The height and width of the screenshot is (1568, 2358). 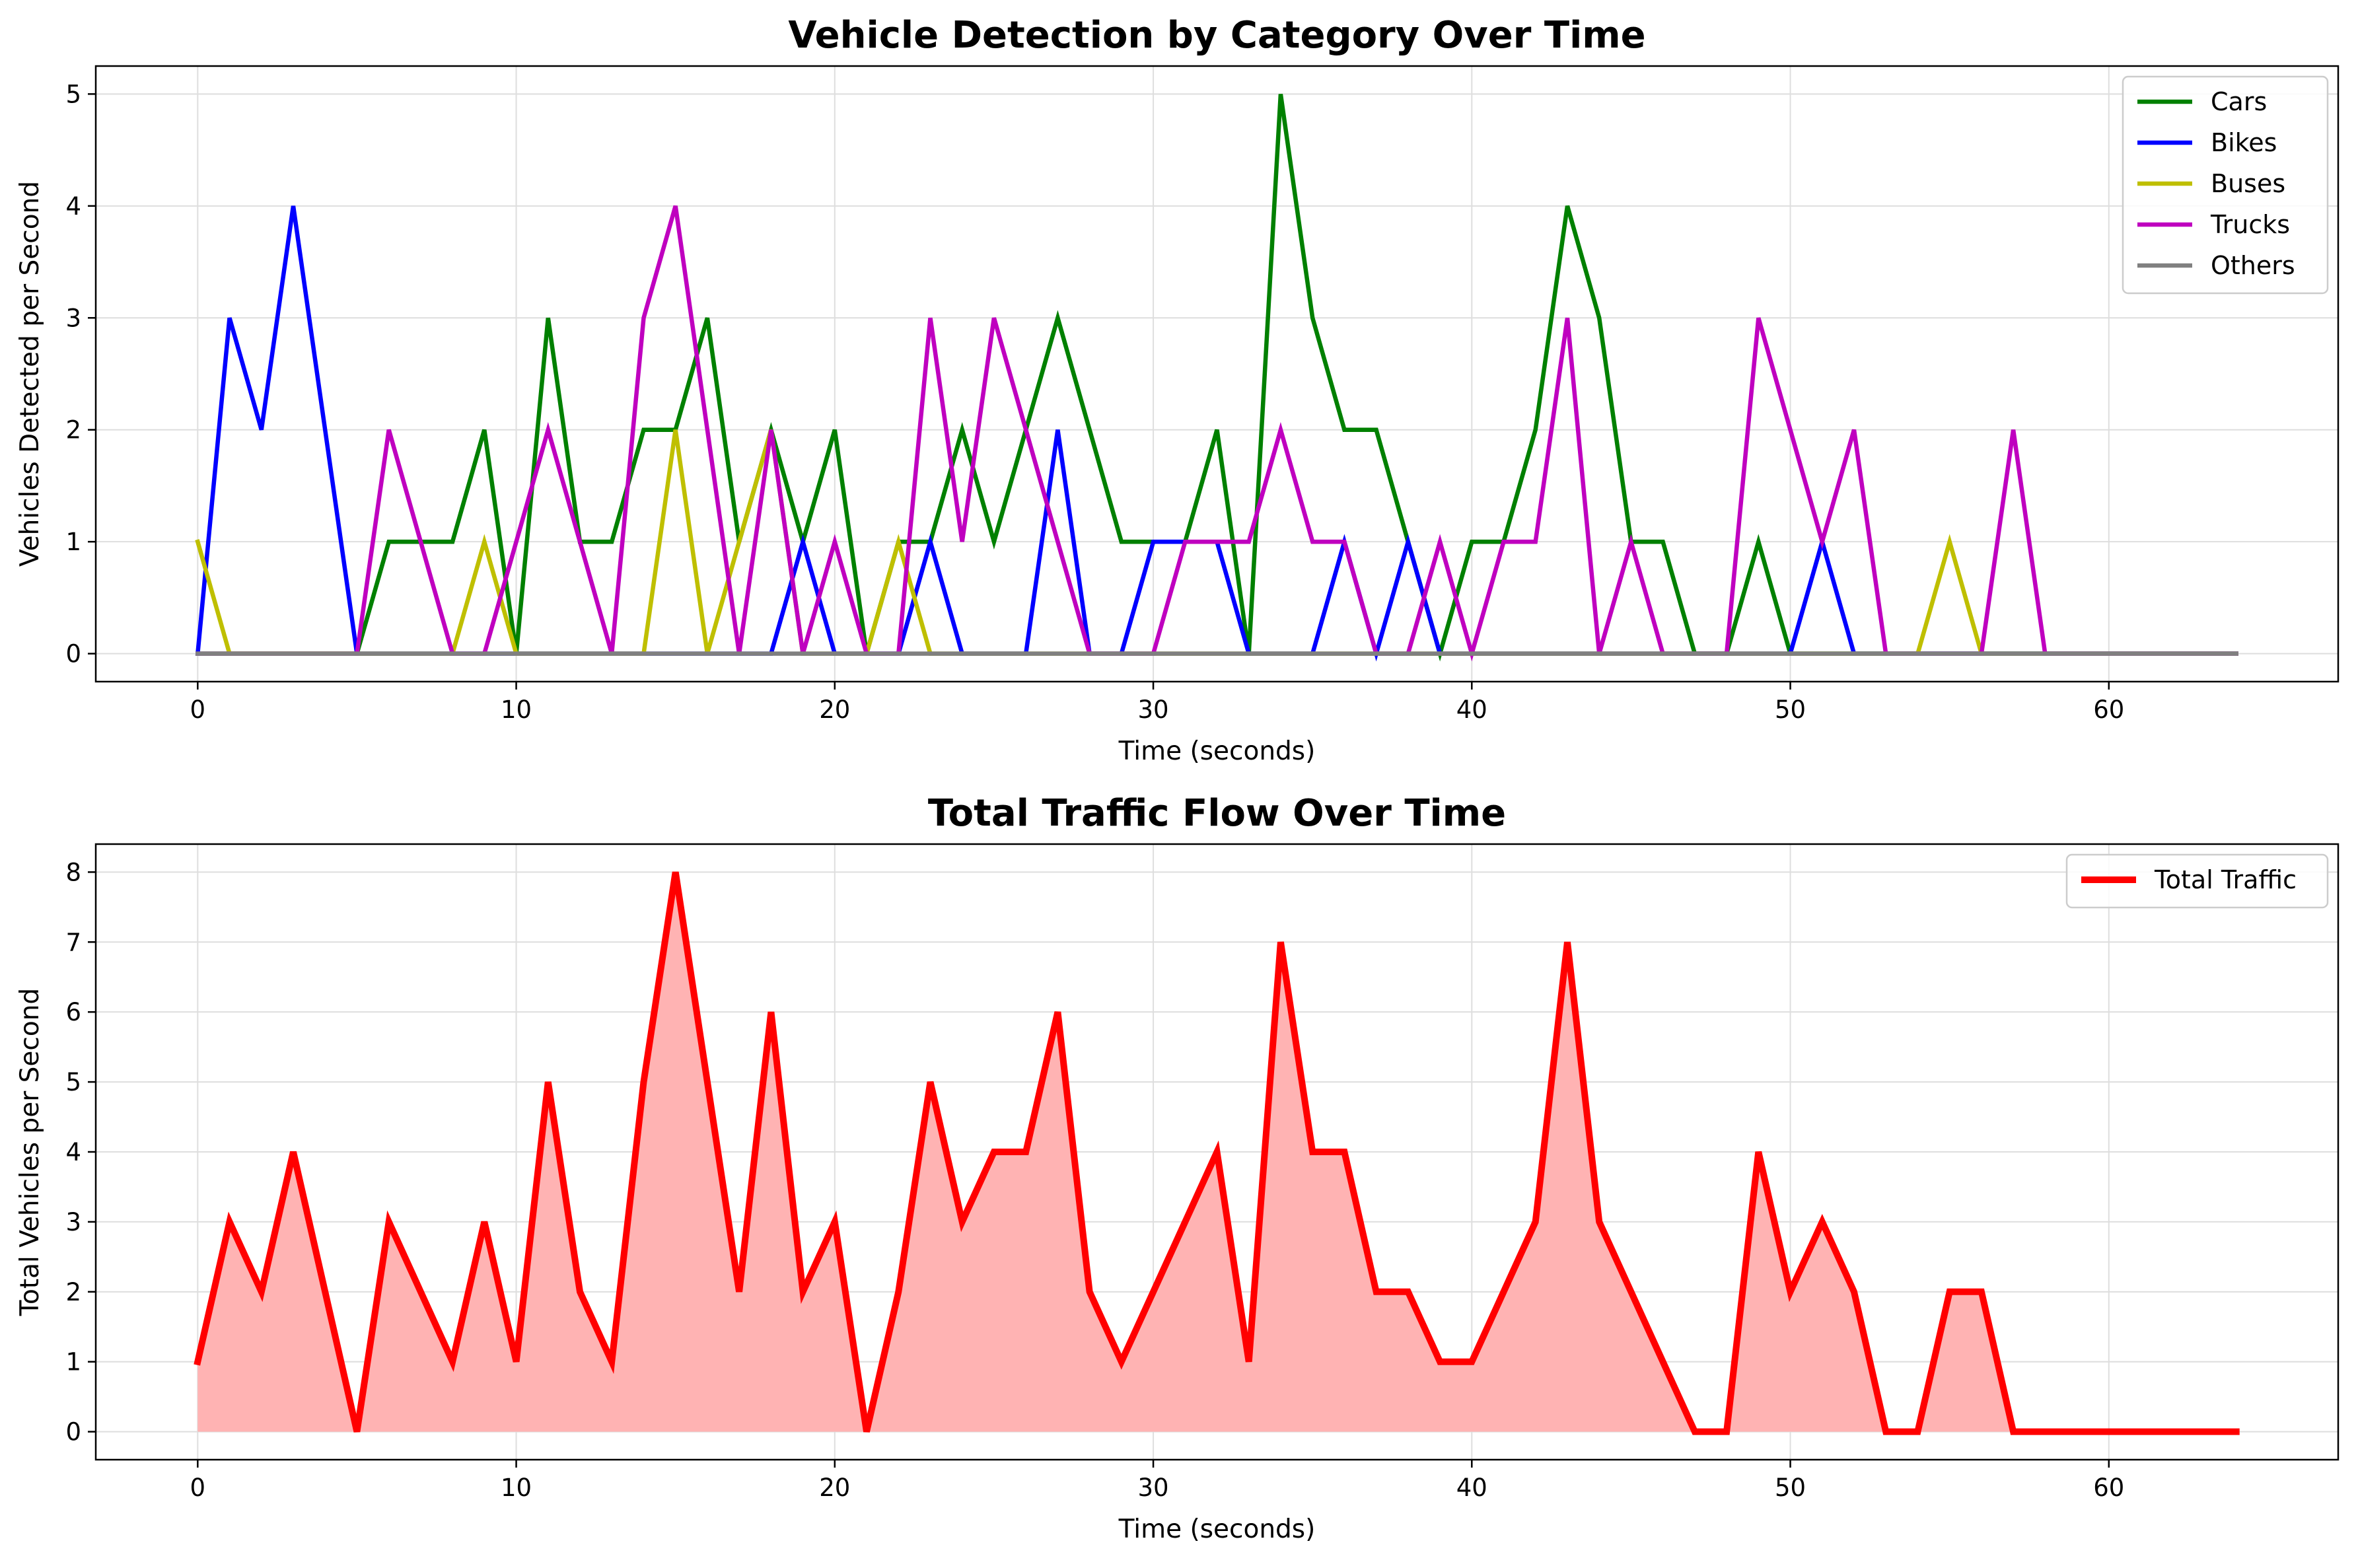 I want to click on y-tick-label: 7, so click(x=73, y=942).